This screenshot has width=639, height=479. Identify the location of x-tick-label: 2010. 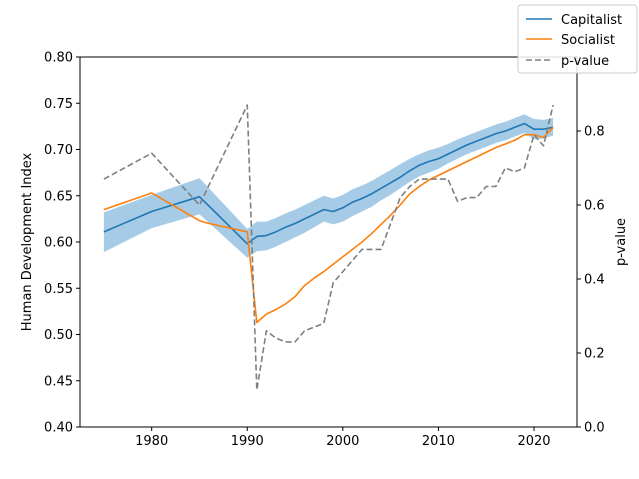
(438, 441).